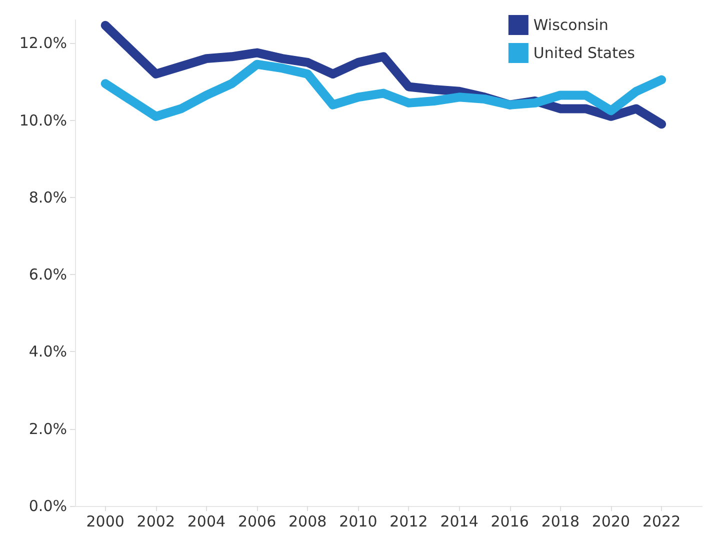 The image size is (720, 540). I want to click on y-tick-label: 0.0%, so click(47, 506).